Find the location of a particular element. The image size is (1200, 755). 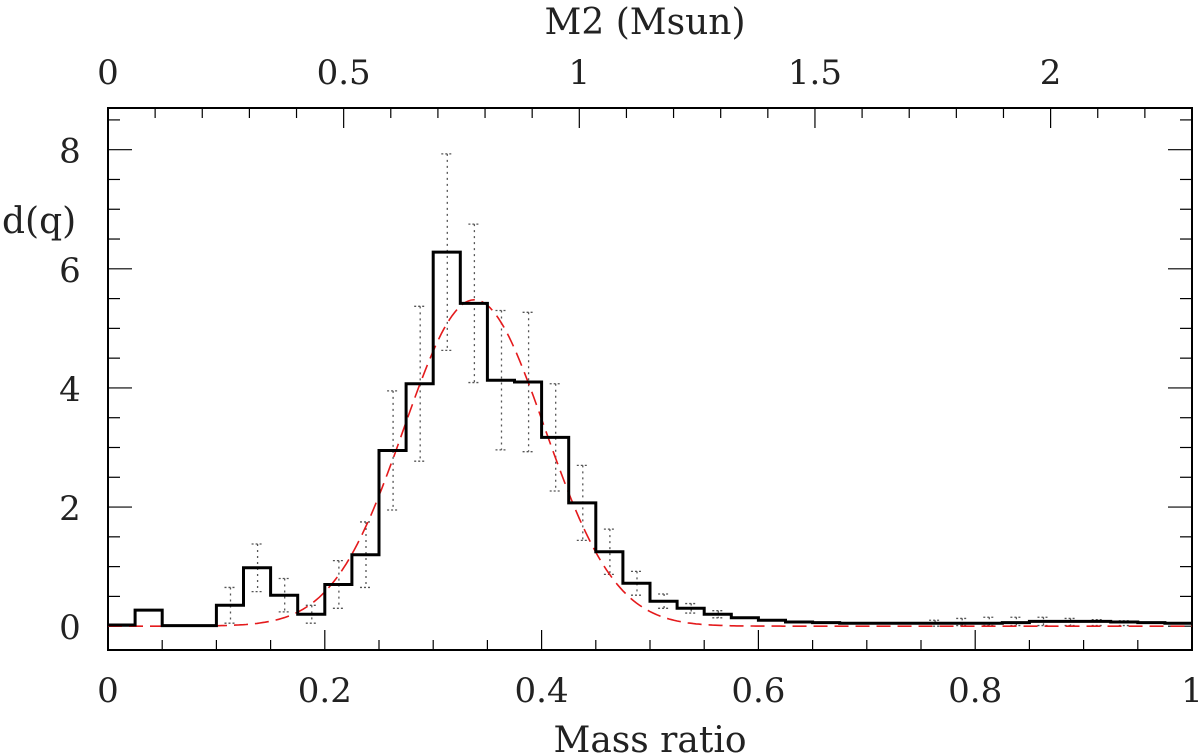

y-tick-label: 6 is located at coordinates (70, 271).